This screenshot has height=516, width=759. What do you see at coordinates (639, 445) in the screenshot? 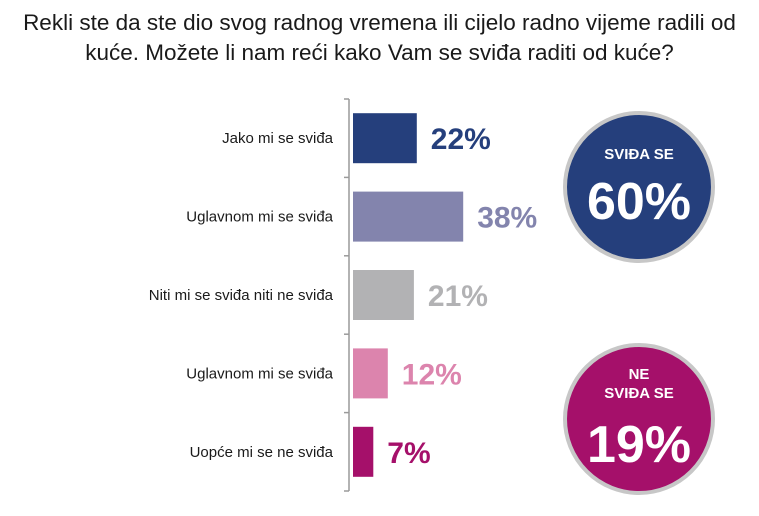
I see `dislike-summary-value: 19%` at bounding box center [639, 445].